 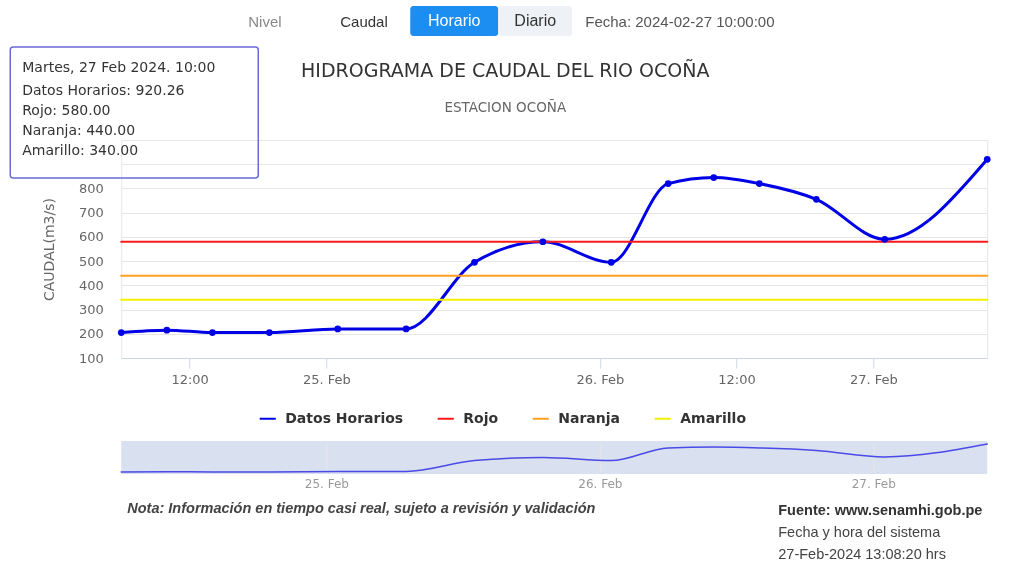 What do you see at coordinates (48, 249) in the screenshot?
I see `y-axis-title: CAUDAL(m3/s)` at bounding box center [48, 249].